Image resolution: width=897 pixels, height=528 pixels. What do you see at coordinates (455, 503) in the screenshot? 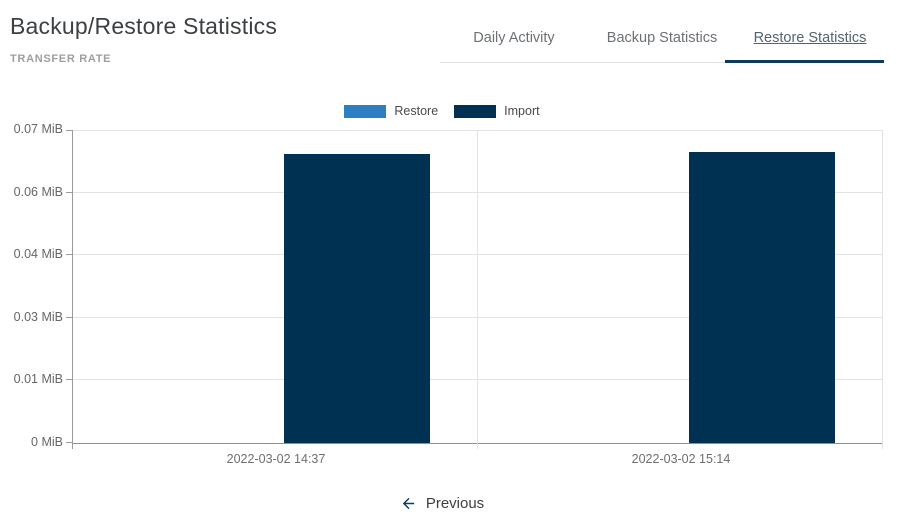
I see `previous-label: Previous` at bounding box center [455, 503].